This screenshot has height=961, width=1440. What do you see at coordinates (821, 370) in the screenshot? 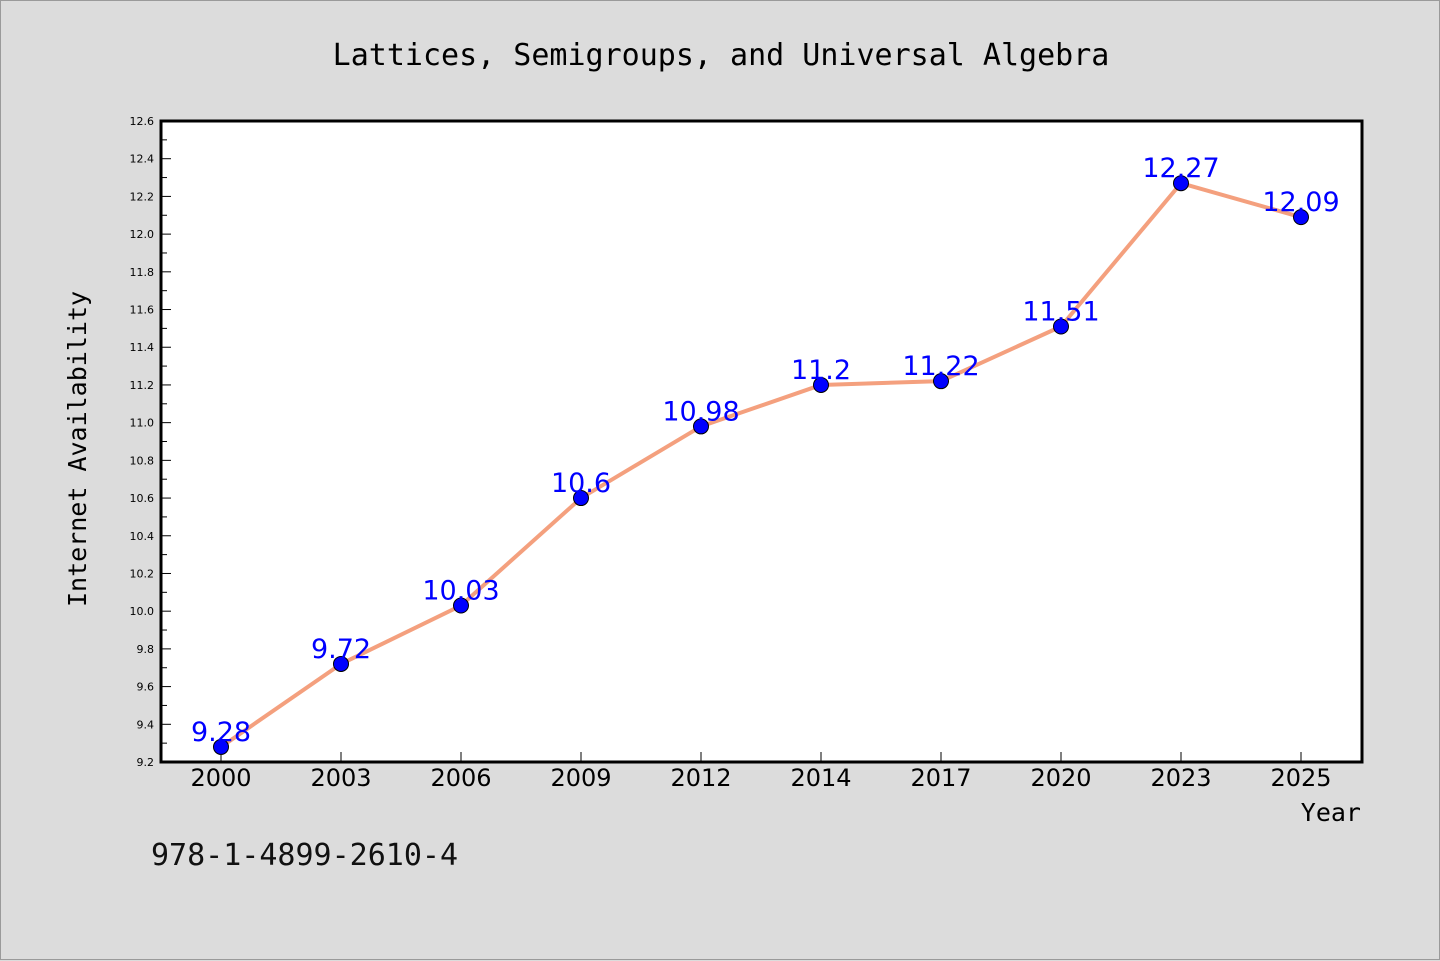
I see `data-label: 11.2` at bounding box center [821, 370].